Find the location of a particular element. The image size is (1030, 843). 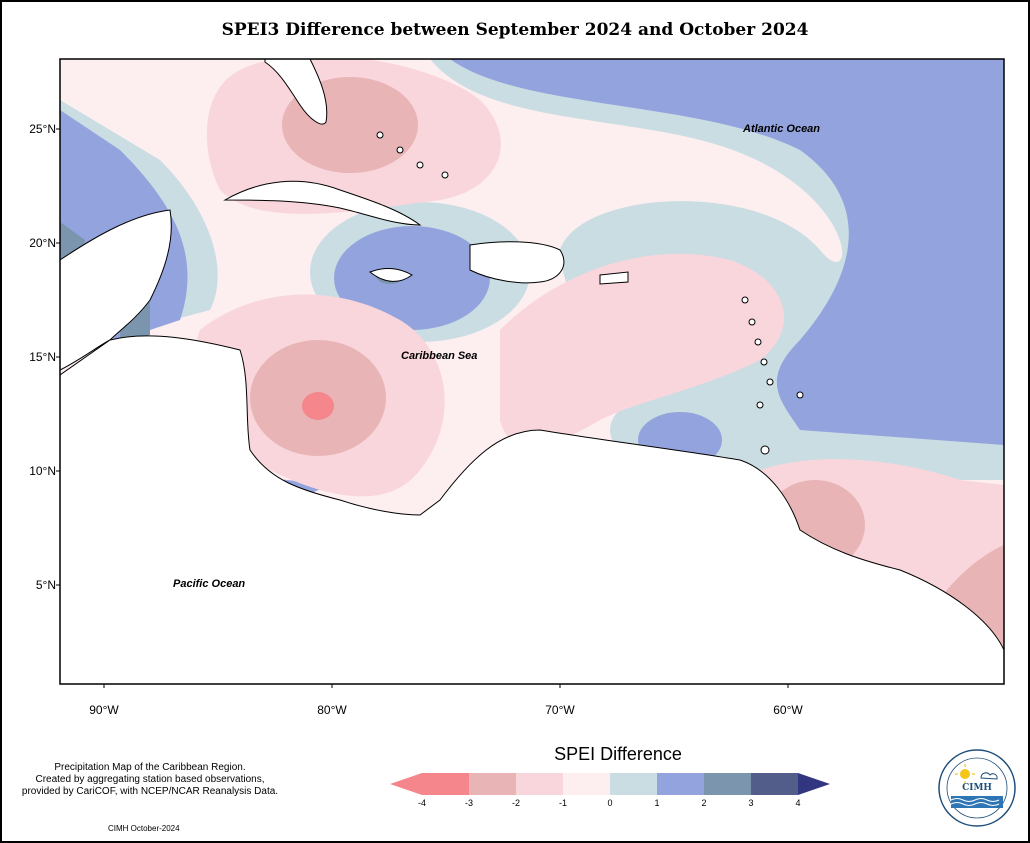

lat-tick-20n: 20°N is located at coordinates (42, 243).